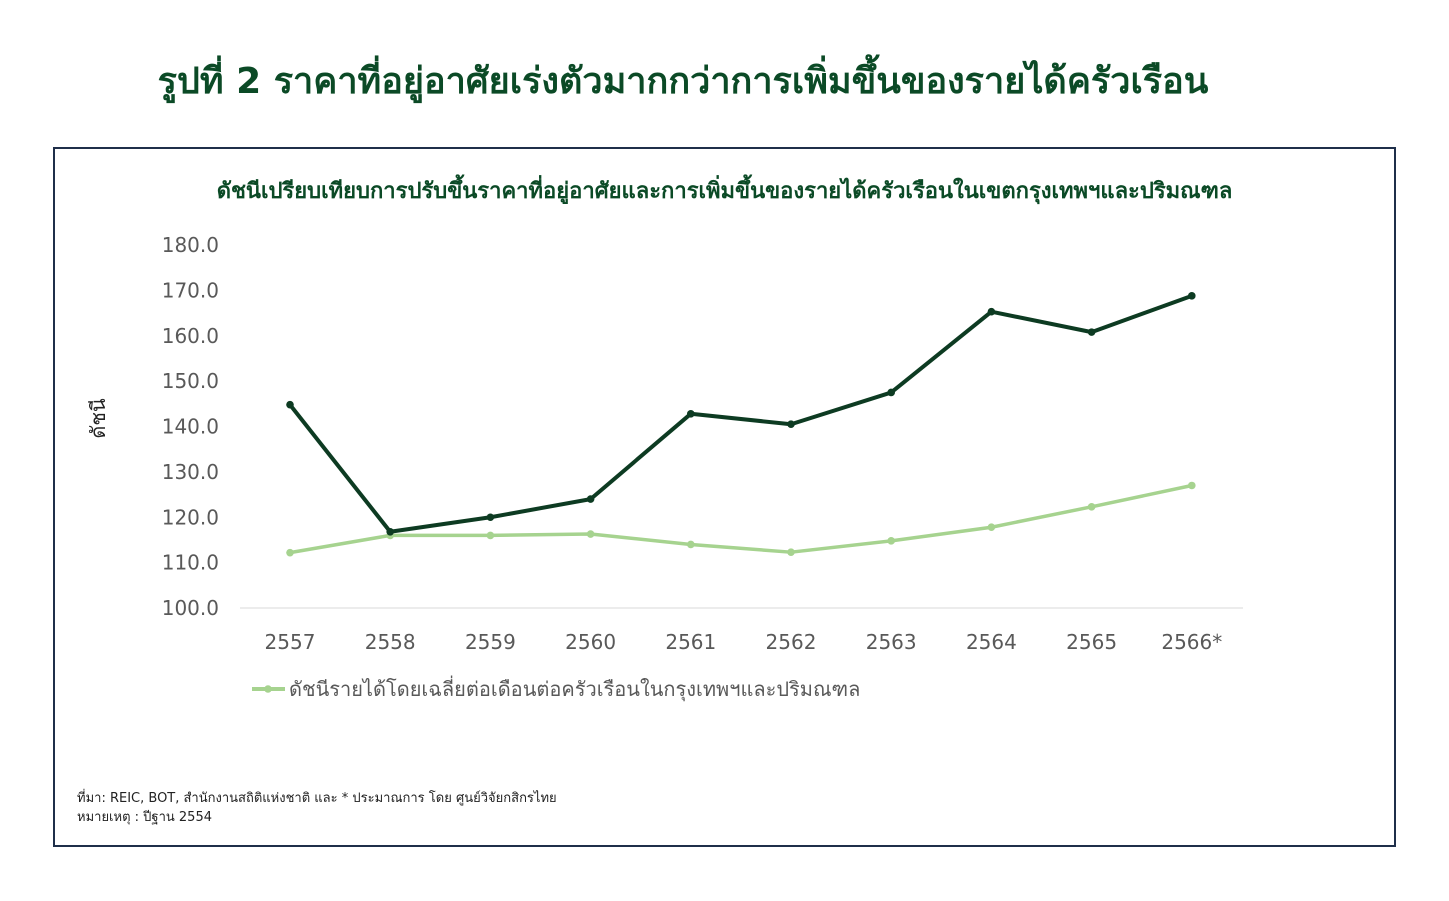 The height and width of the screenshot is (901, 1449). Describe the element at coordinates (98, 418) in the screenshot. I see `y-axis-label: ดัชนี` at that location.